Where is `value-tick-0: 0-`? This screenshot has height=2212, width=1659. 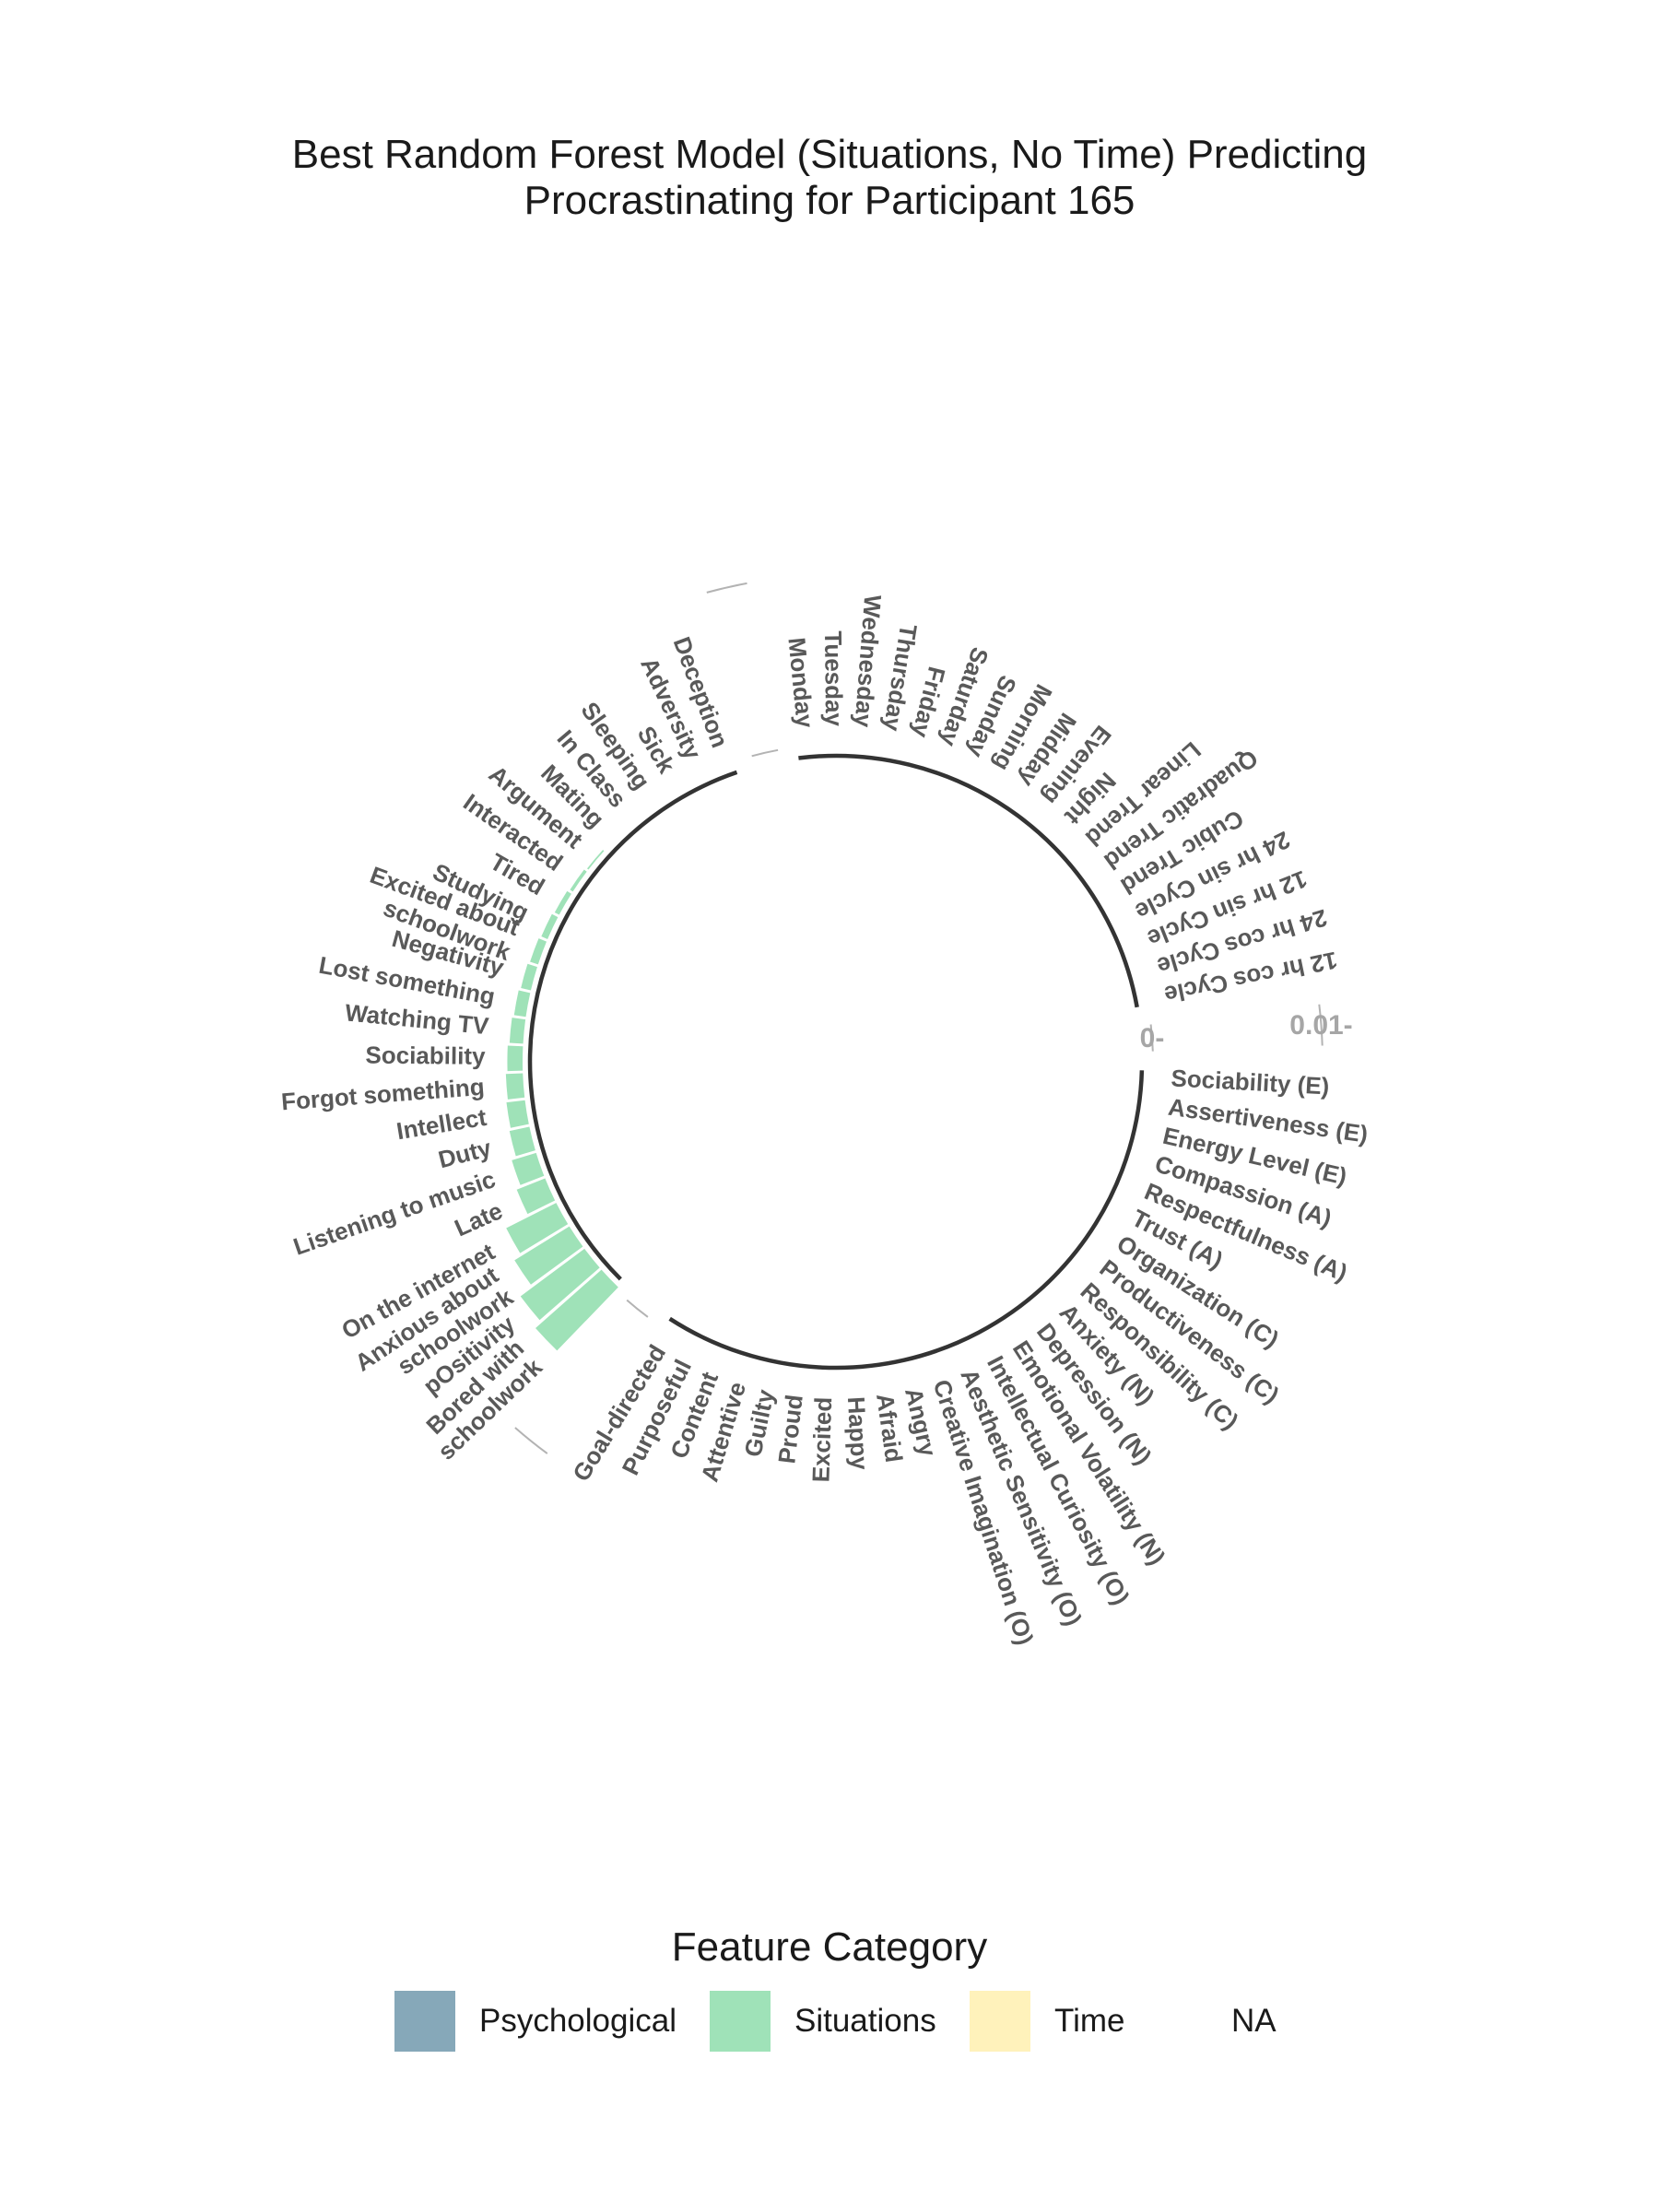 value-tick-0: 0- is located at coordinates (1152, 1038).